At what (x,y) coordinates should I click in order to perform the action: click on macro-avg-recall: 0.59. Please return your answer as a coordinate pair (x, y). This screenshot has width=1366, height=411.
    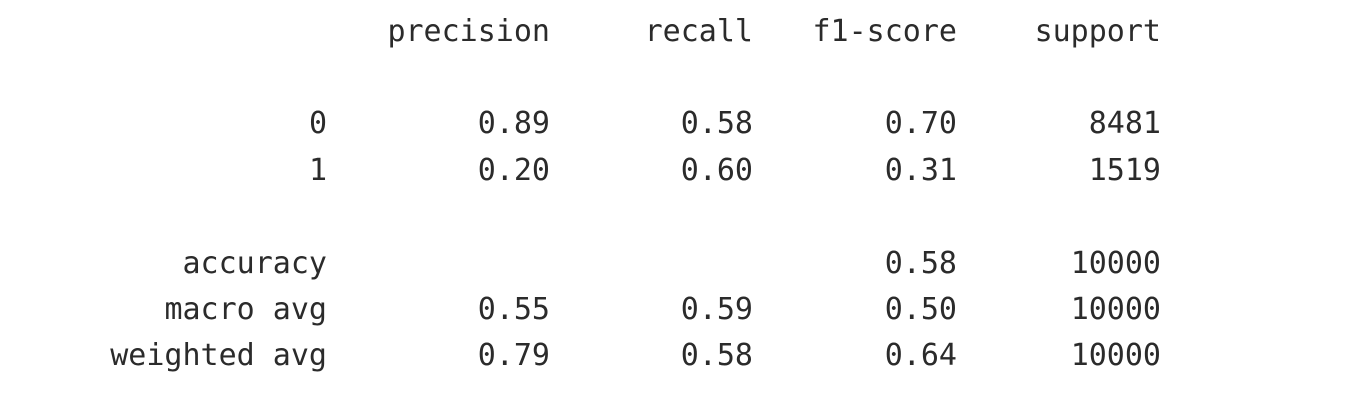
    Looking at the image, I should click on (716, 309).